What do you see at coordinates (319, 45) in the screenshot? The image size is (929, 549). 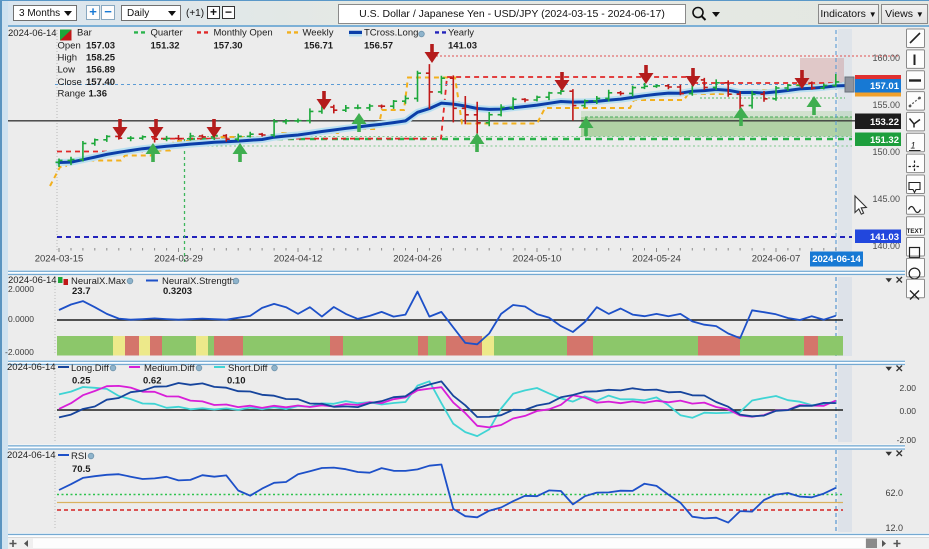 I see `svg-text: 156.71` at bounding box center [319, 45].